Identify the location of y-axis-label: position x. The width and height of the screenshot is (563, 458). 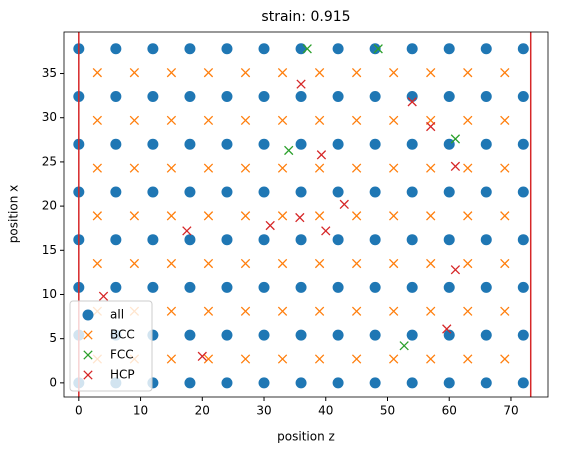
(14, 214).